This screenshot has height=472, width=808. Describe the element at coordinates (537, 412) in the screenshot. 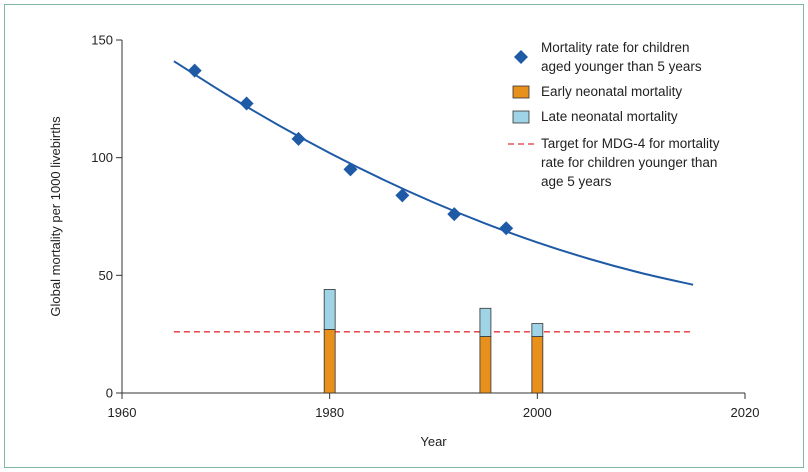

I see `x-tick-label: 2000` at that location.